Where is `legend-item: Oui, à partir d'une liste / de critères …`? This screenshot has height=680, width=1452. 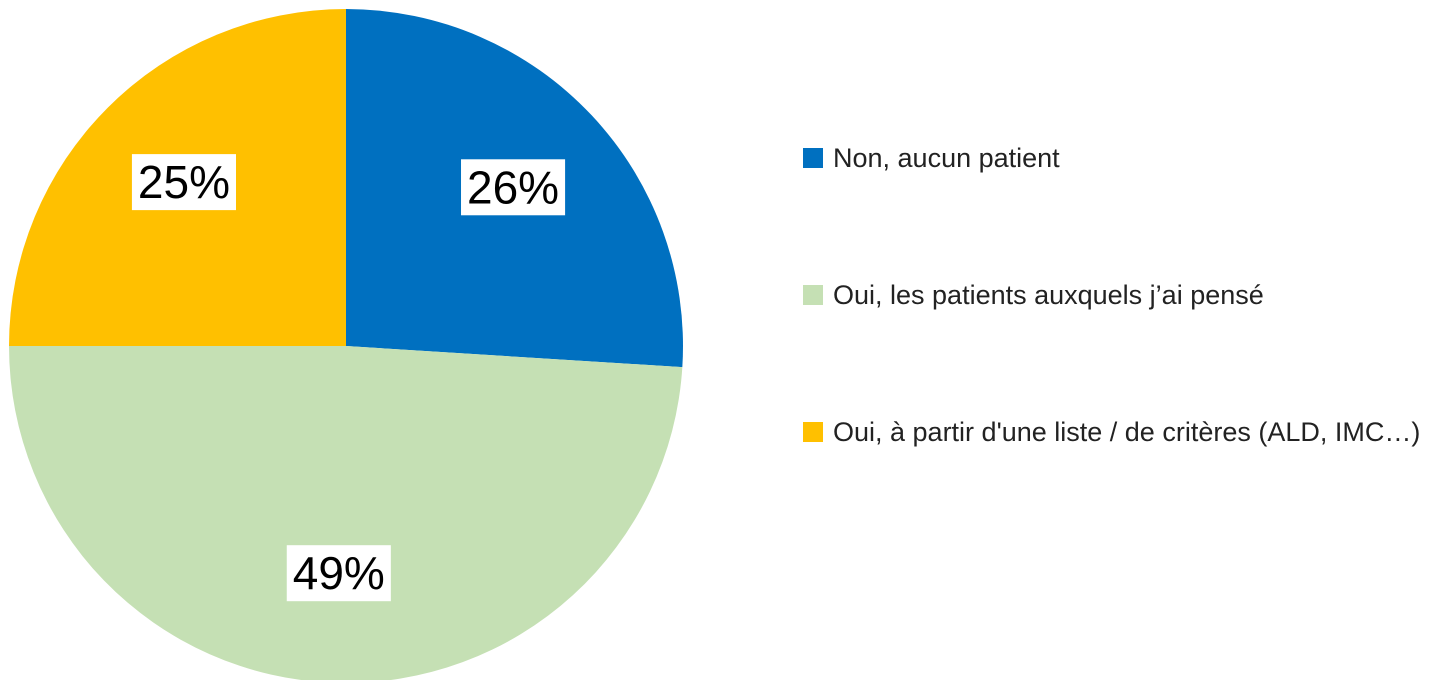
legend-item: Oui, à partir d'une liste / de critères … is located at coordinates (1125, 482).